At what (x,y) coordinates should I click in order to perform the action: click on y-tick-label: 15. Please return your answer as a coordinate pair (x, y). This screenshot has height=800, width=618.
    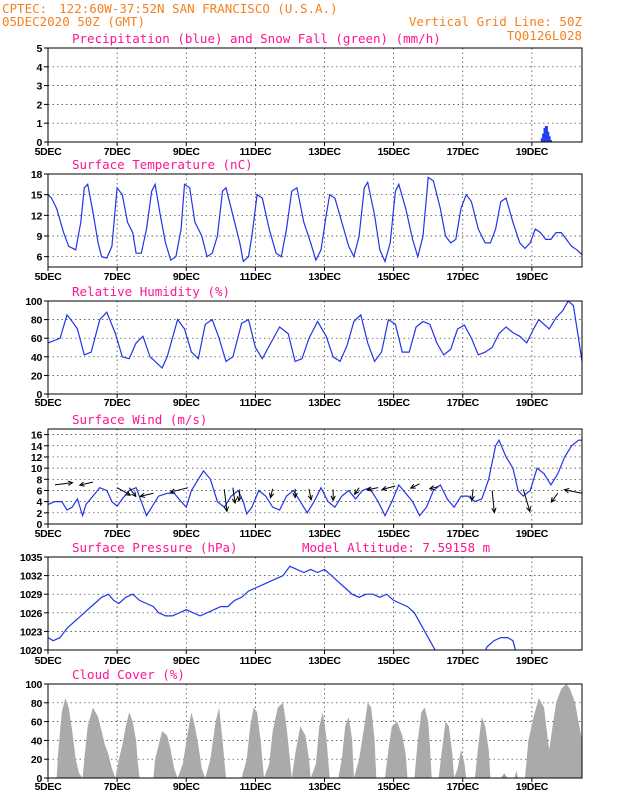
    Looking at the image, I should click on (37, 196).